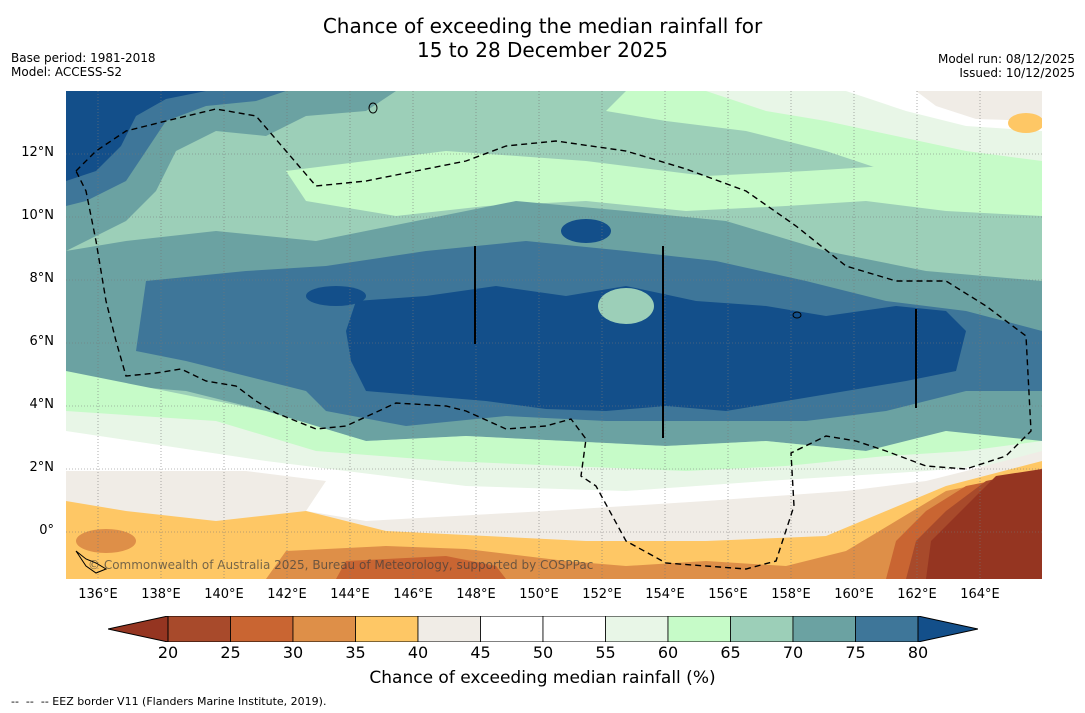 This screenshot has width=1085, height=713. What do you see at coordinates (855, 652) in the screenshot?
I see `colorbar-tick-75: 75` at bounding box center [855, 652].